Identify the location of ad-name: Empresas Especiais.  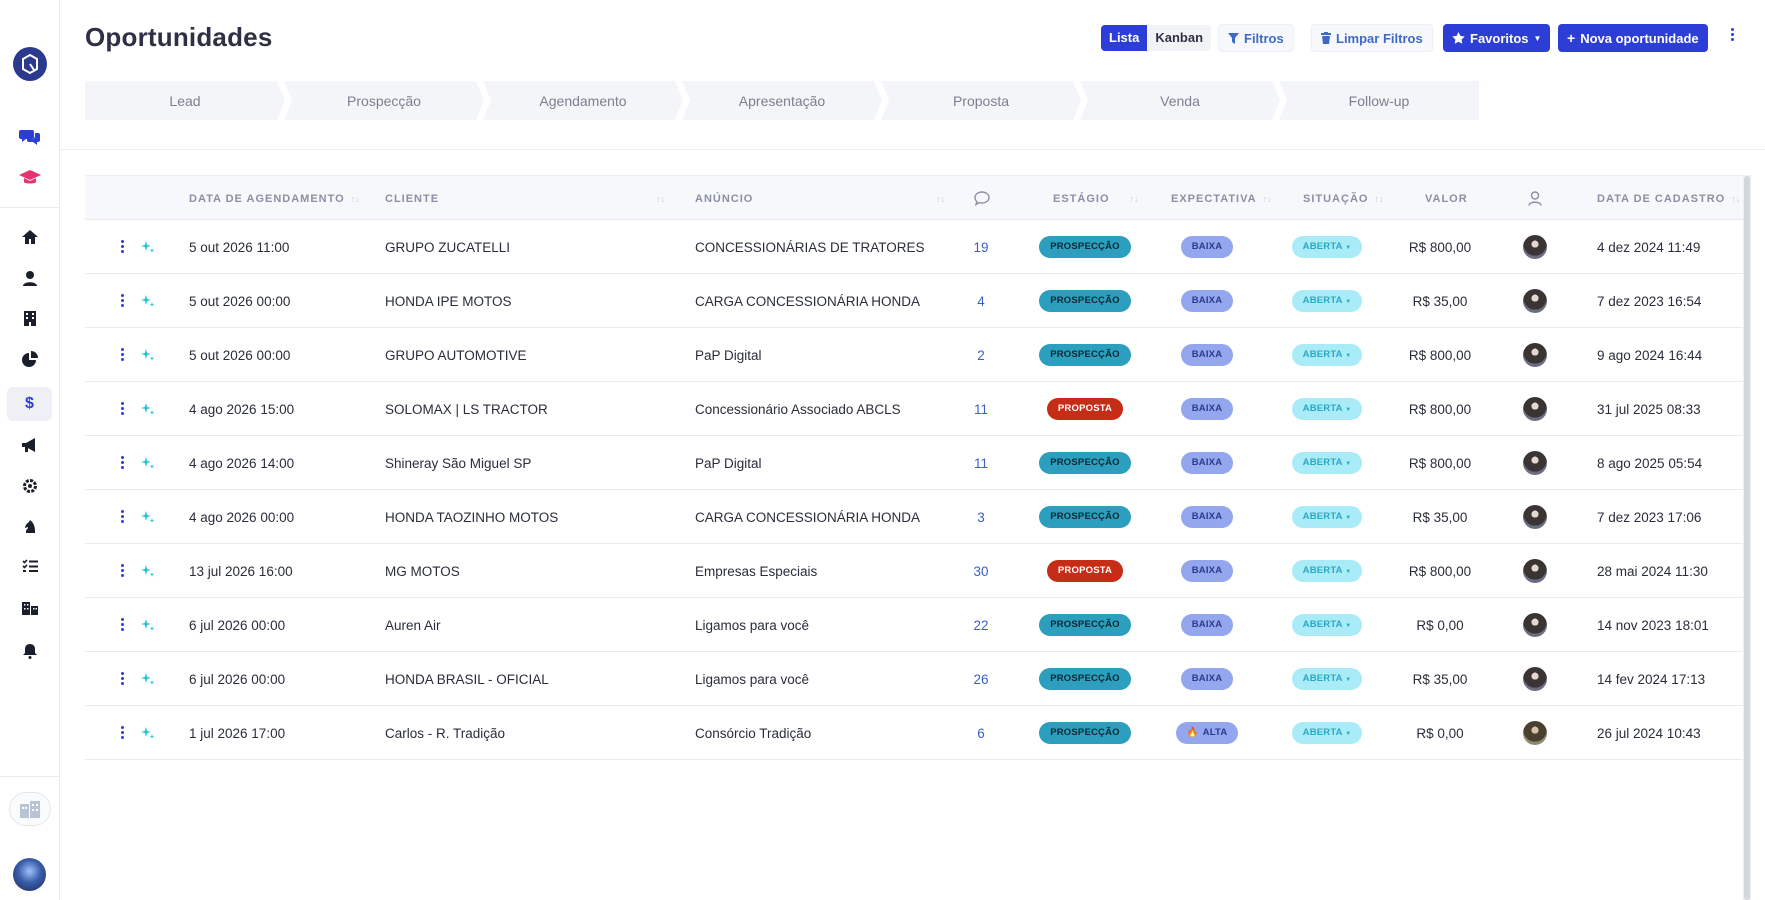
(756, 571).